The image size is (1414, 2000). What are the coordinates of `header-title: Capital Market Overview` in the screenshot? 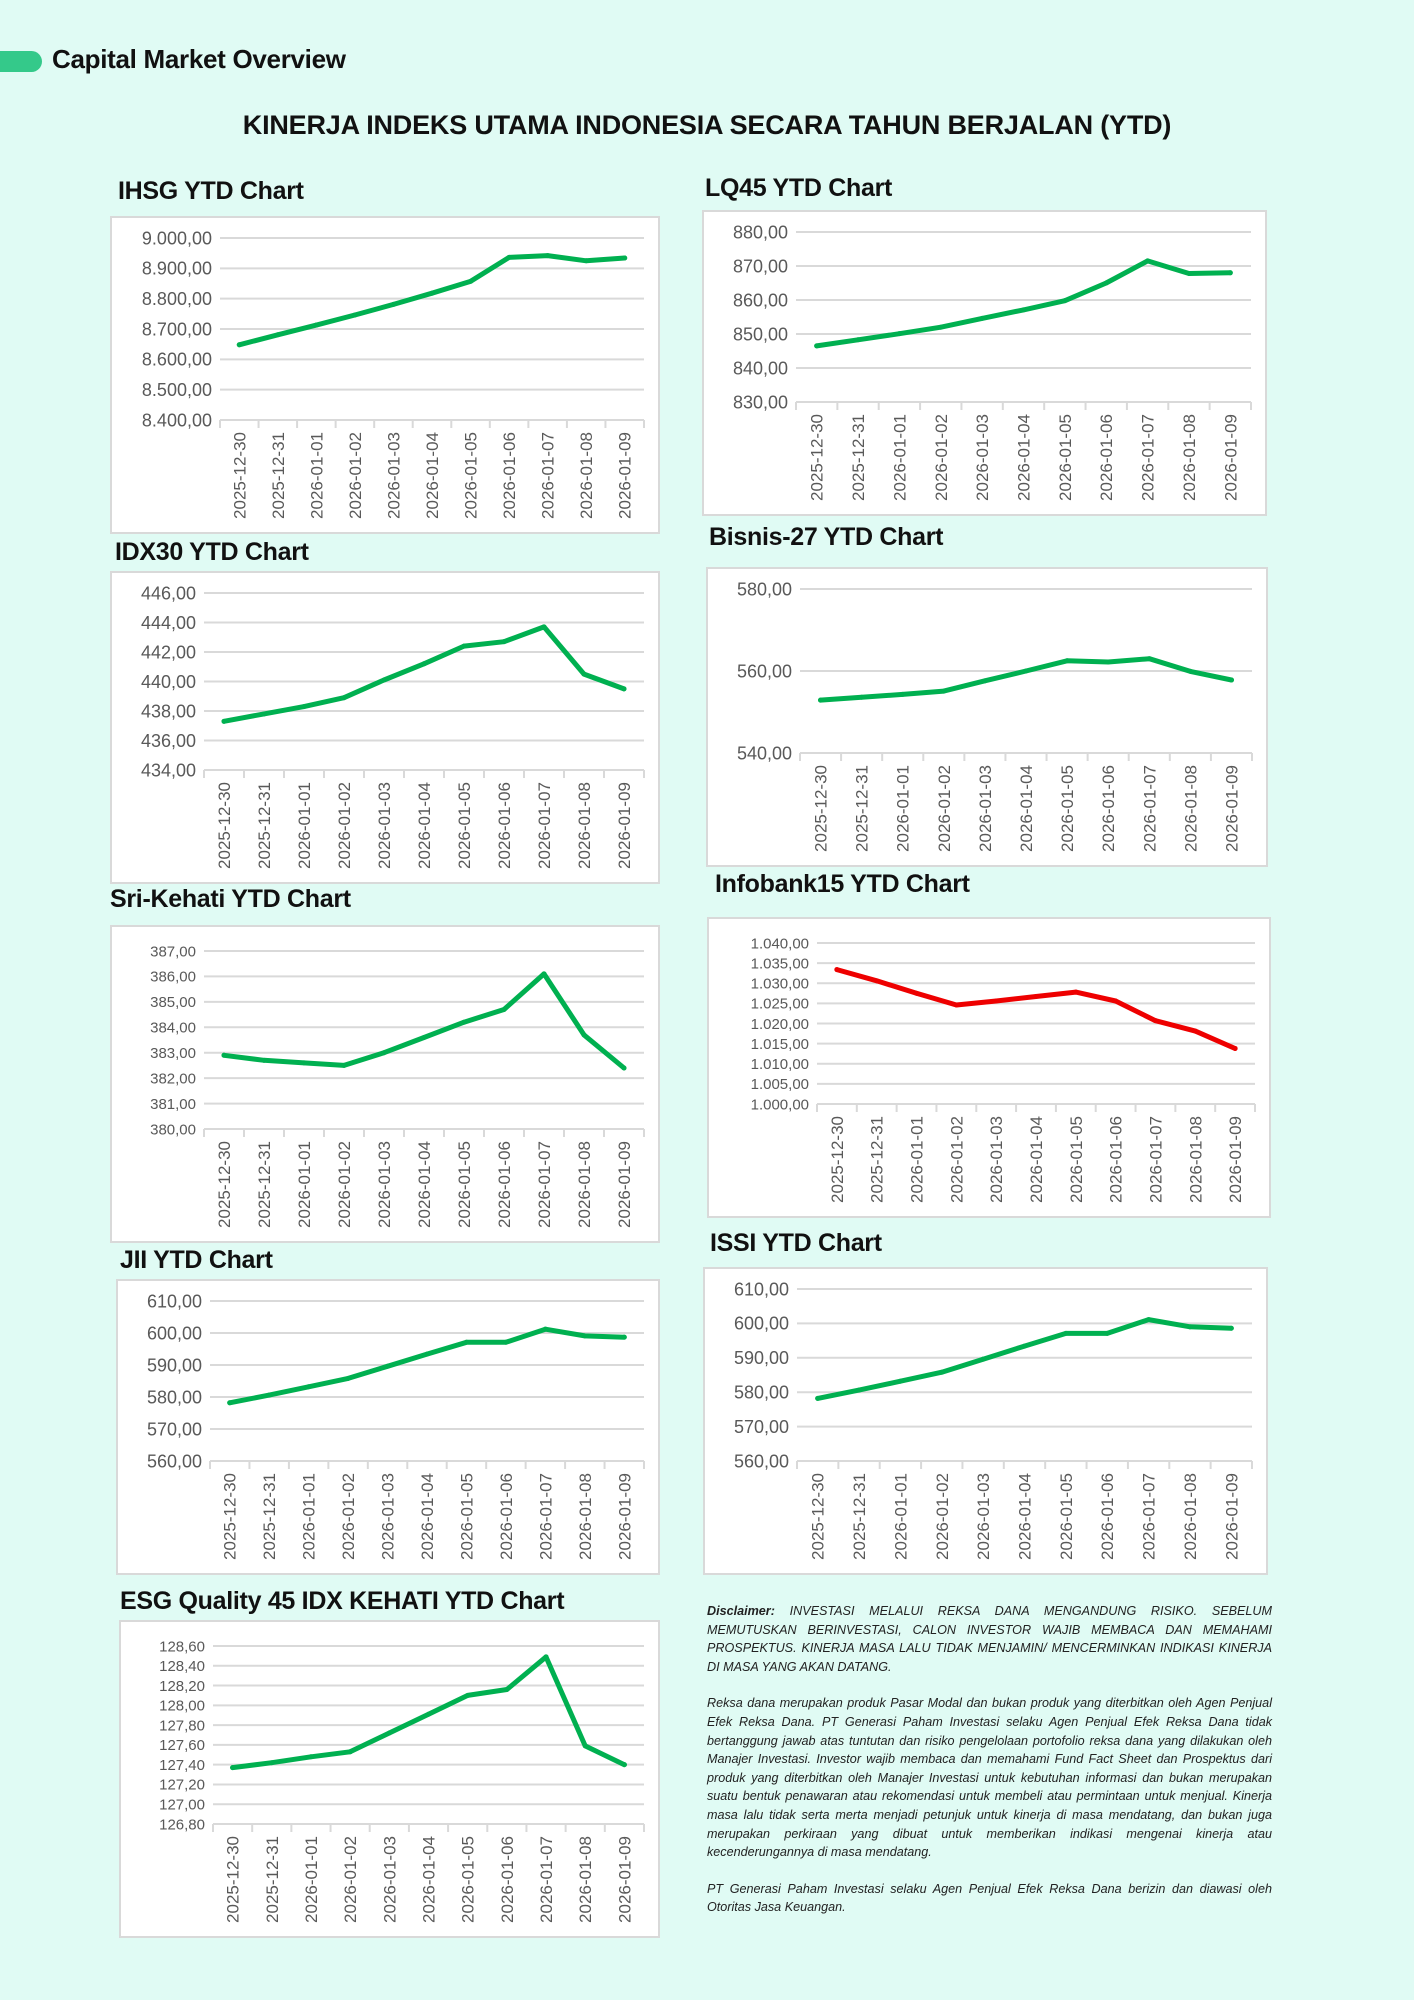 It's located at (199, 59).